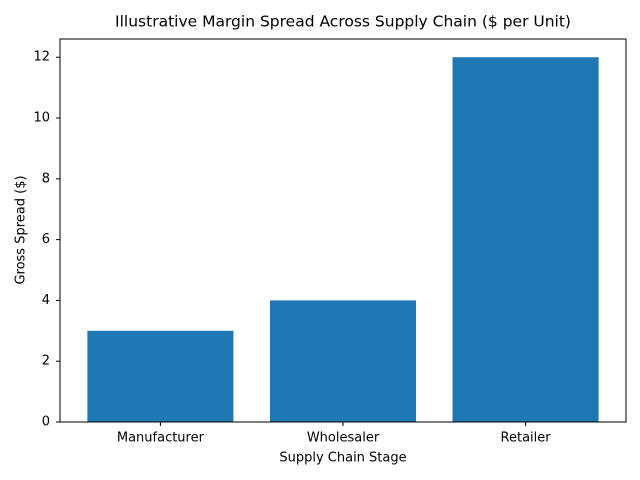  What do you see at coordinates (46, 239) in the screenshot?
I see `y-tick-label: 6` at bounding box center [46, 239].